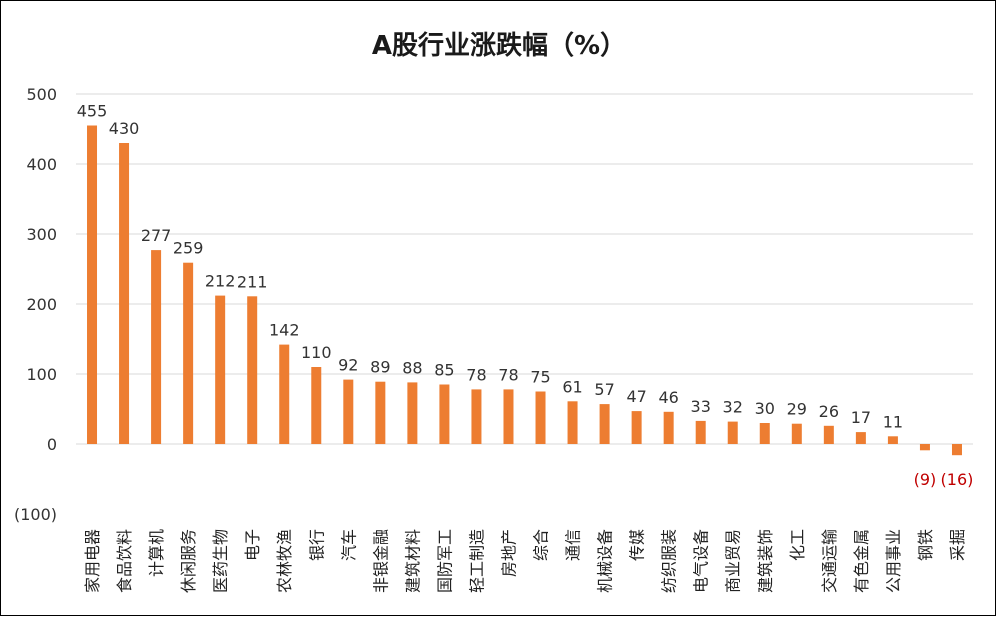  Describe the element at coordinates (124, 128) in the screenshot. I see `data-label: 430` at that location.